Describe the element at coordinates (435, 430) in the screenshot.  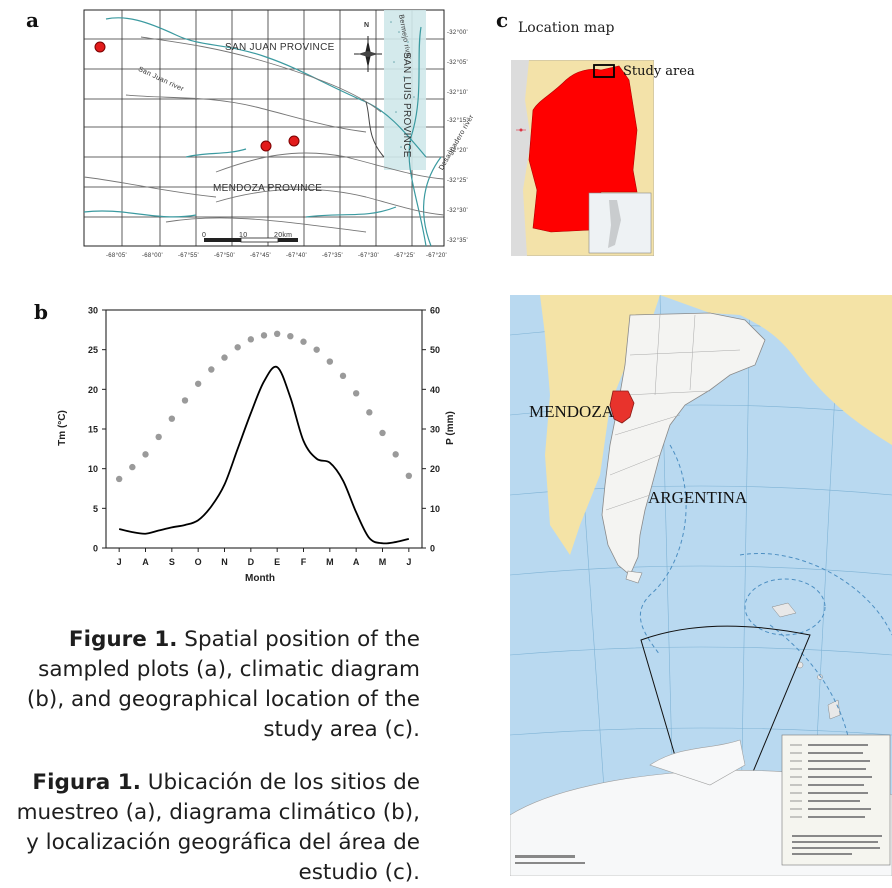
I see `y-tick-label-right: 30` at that location.